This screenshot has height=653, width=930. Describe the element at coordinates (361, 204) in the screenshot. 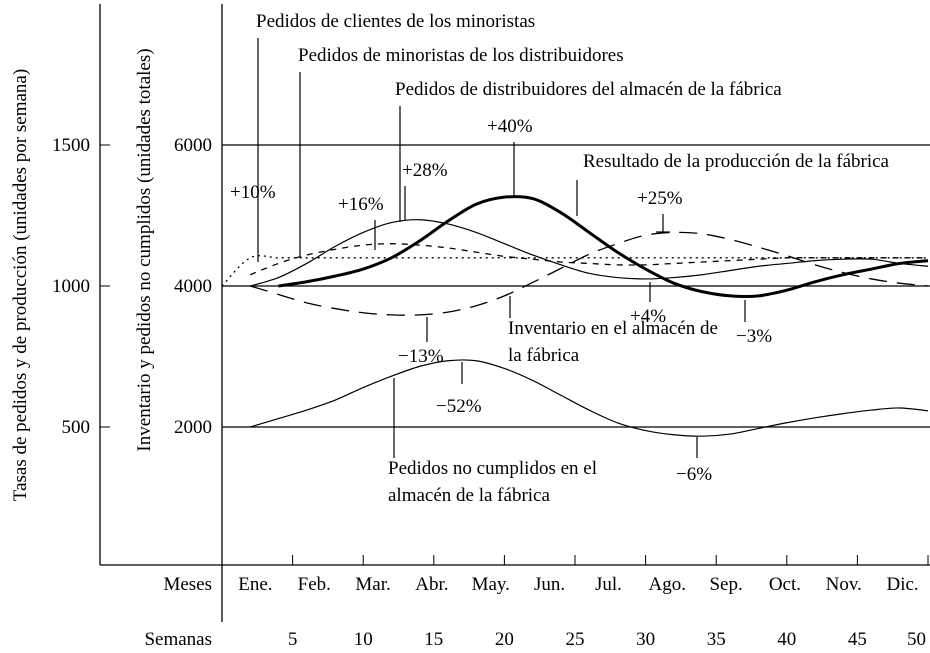

I see `annotation: +16%` at that location.